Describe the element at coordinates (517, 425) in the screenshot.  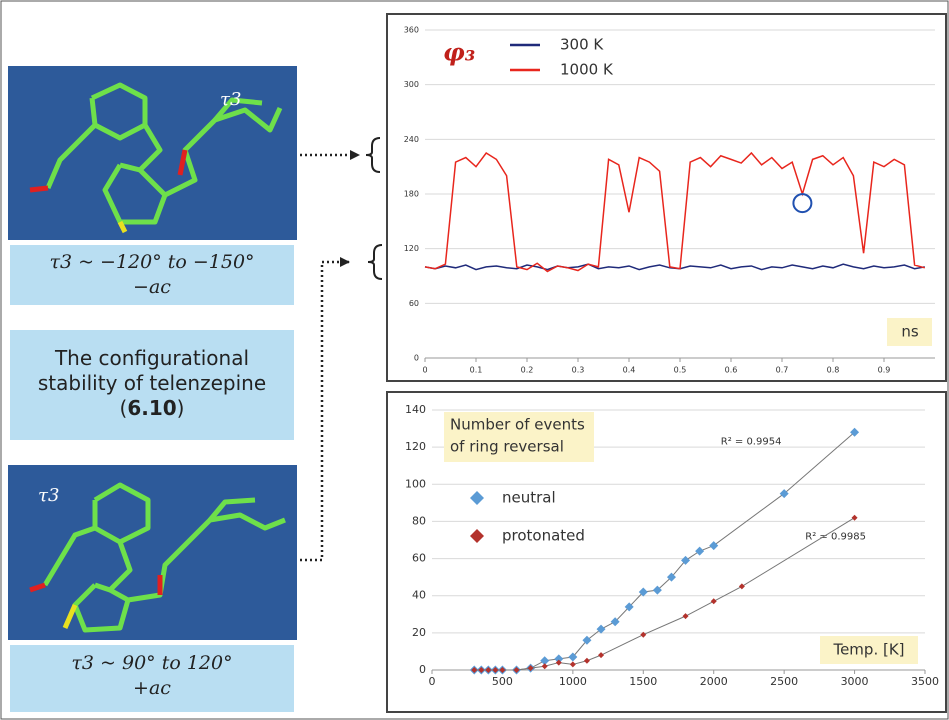
I see `chart-title: Number of events` at that location.